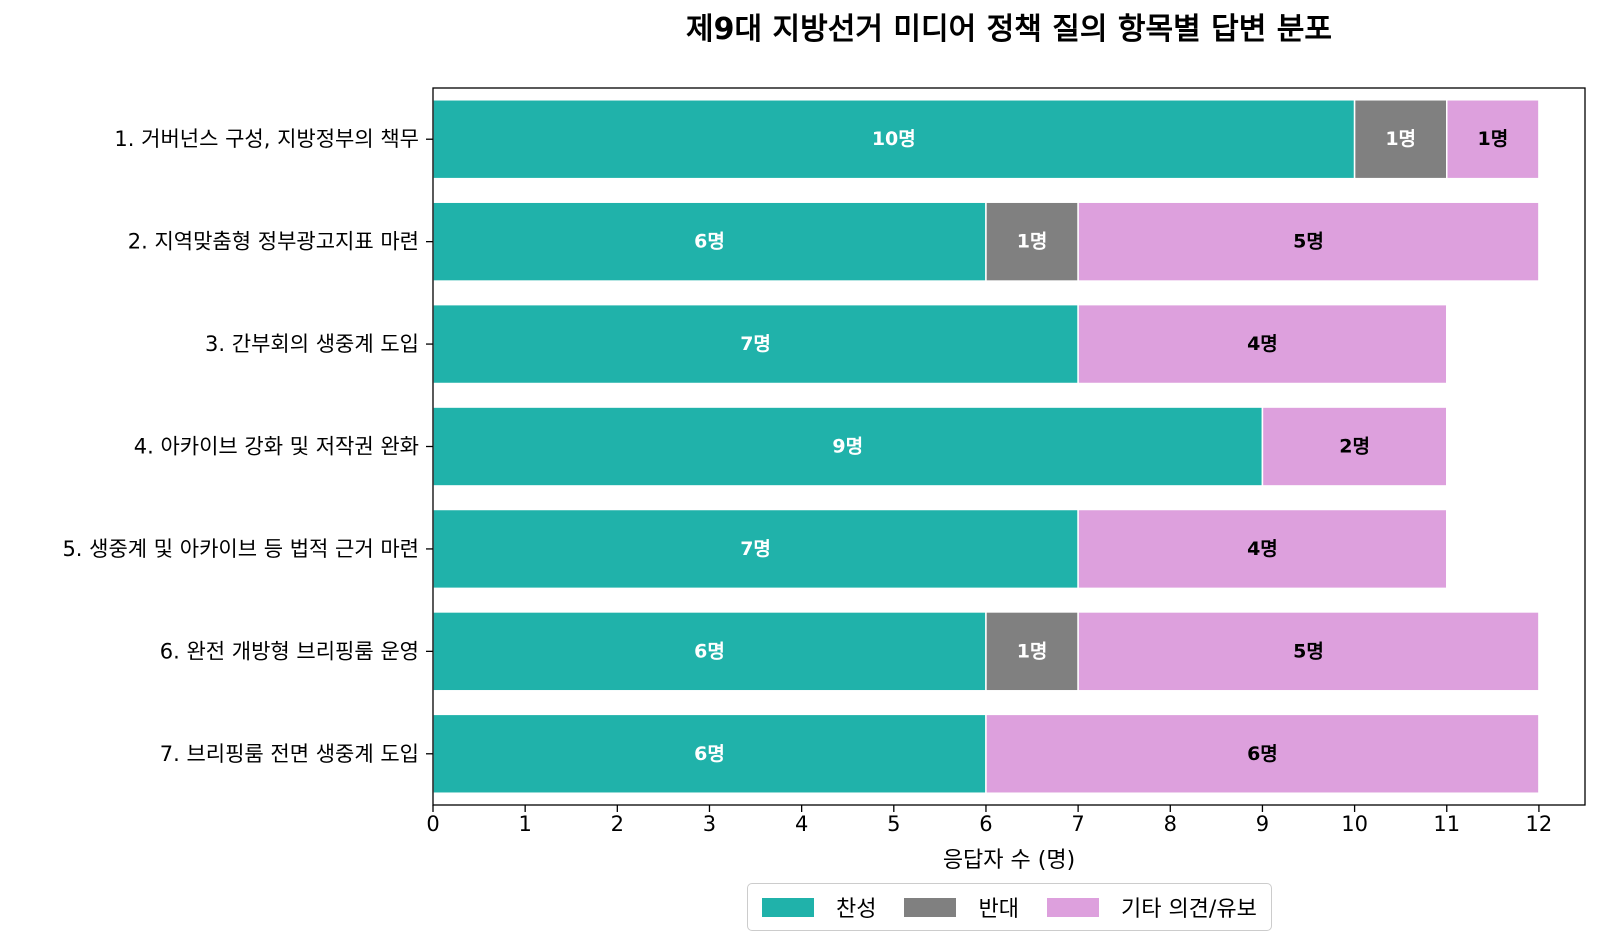 The image size is (1600, 949). I want to click on y-category-label: 6. 완전 개방형 브리핑룸 운영, so click(289, 651).